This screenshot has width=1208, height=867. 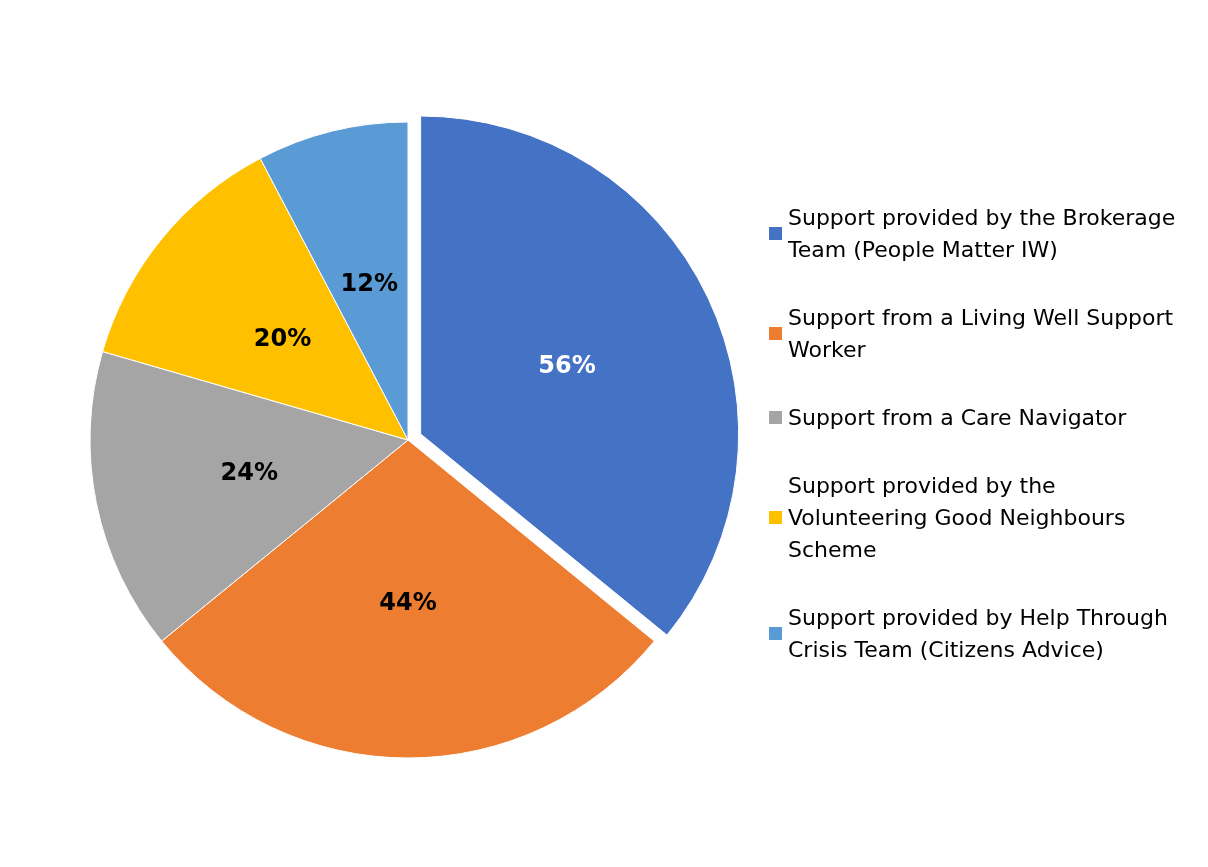 What do you see at coordinates (249, 472) in the screenshot?
I see `data-label: 24%` at bounding box center [249, 472].